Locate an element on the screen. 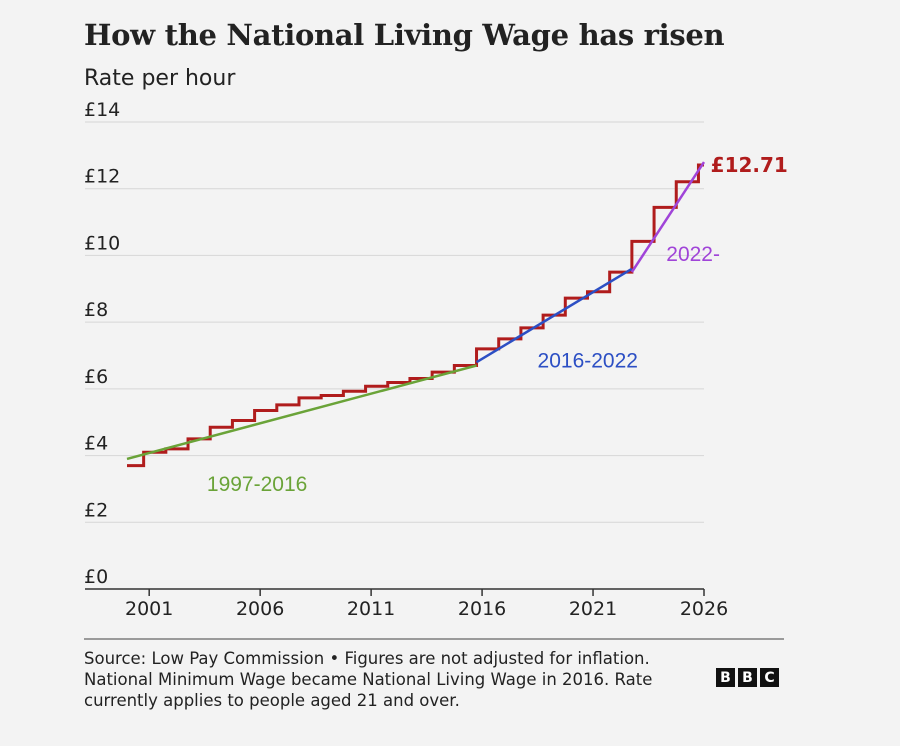 This screenshot has height=746, width=900. x-tick-label: 2001 is located at coordinates (149, 609).